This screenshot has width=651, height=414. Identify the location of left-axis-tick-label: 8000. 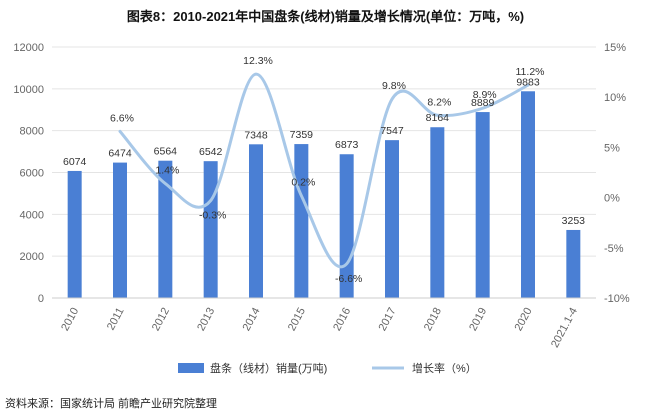
(32, 132).